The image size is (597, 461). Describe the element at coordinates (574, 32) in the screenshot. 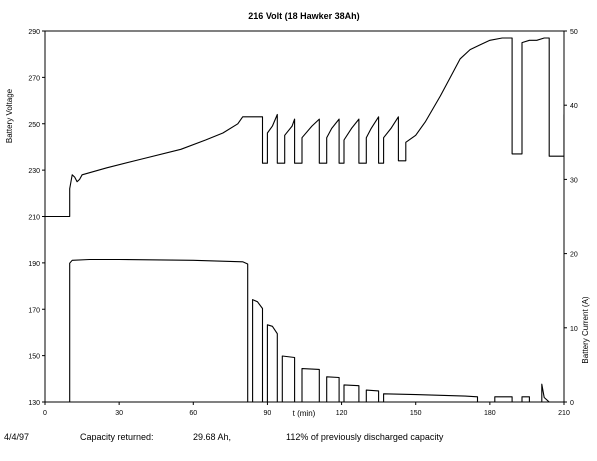

I see `right-tick-label: 50` at that location.